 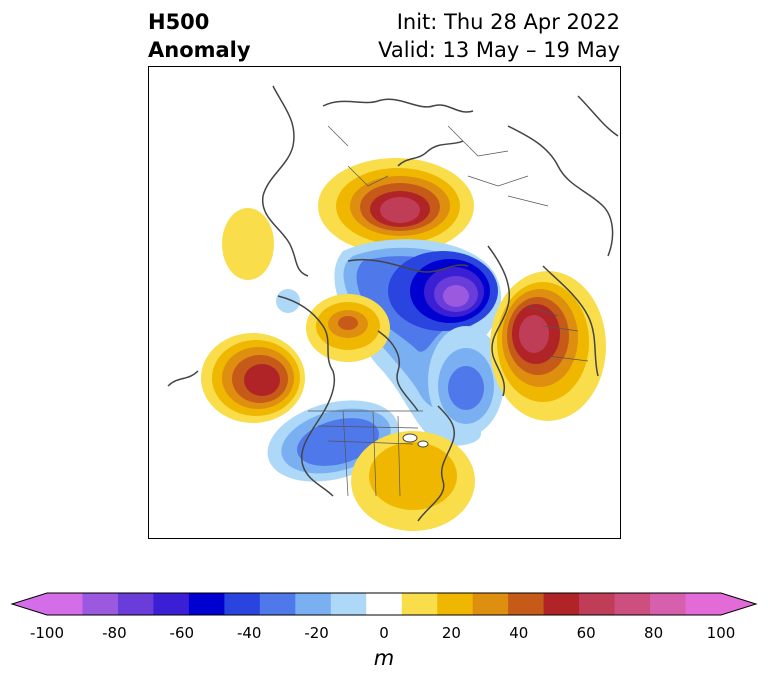 I want to click on title-init: Init: Thu 28 Apr 2022, so click(x=508, y=22).